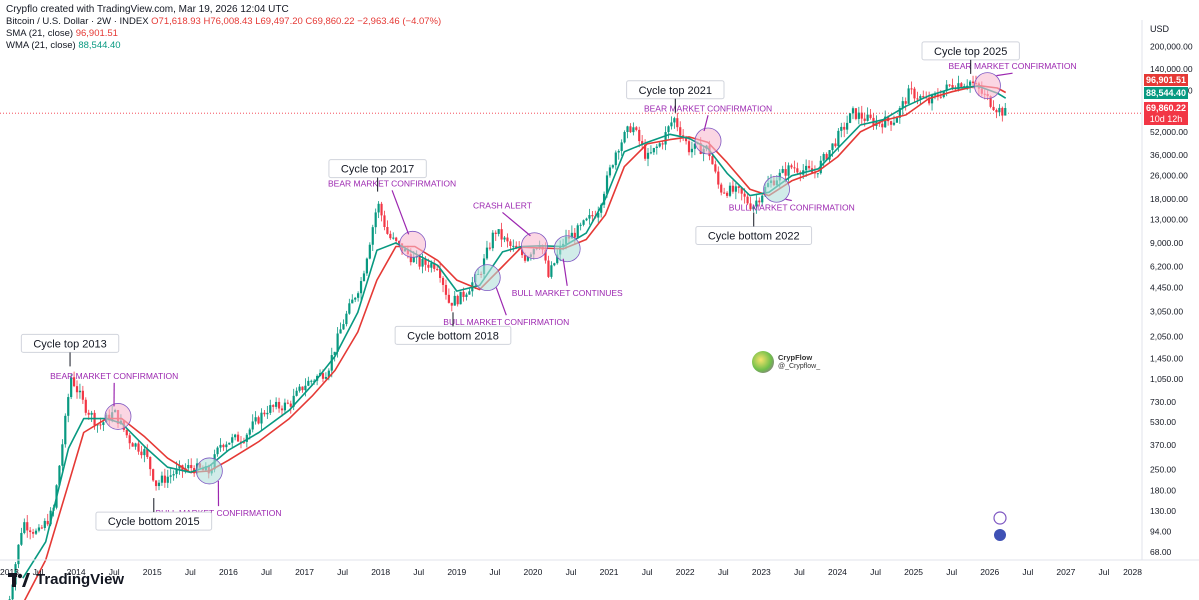 This screenshot has width=1199, height=600. Describe the element at coordinates (1000, 535) in the screenshot. I see `flag-icon` at that location.